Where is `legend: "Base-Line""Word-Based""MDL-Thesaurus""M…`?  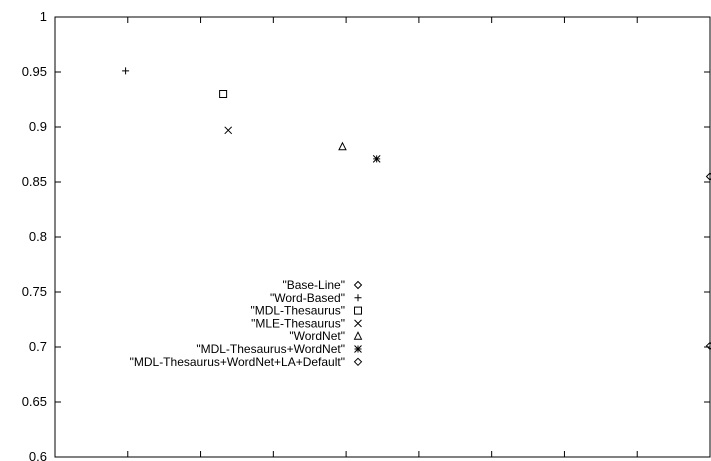 legend: "Base-Line""Word-Based""MDL-Thesaurus""M… is located at coordinates (246, 323).